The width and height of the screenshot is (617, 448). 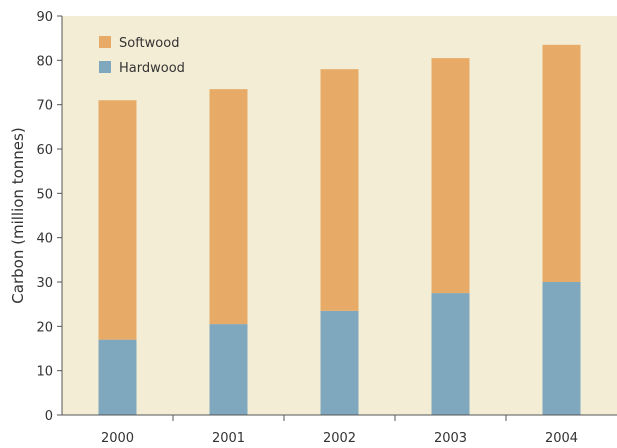 What do you see at coordinates (44, 150) in the screenshot?
I see `y-tick-label: 60` at bounding box center [44, 150].